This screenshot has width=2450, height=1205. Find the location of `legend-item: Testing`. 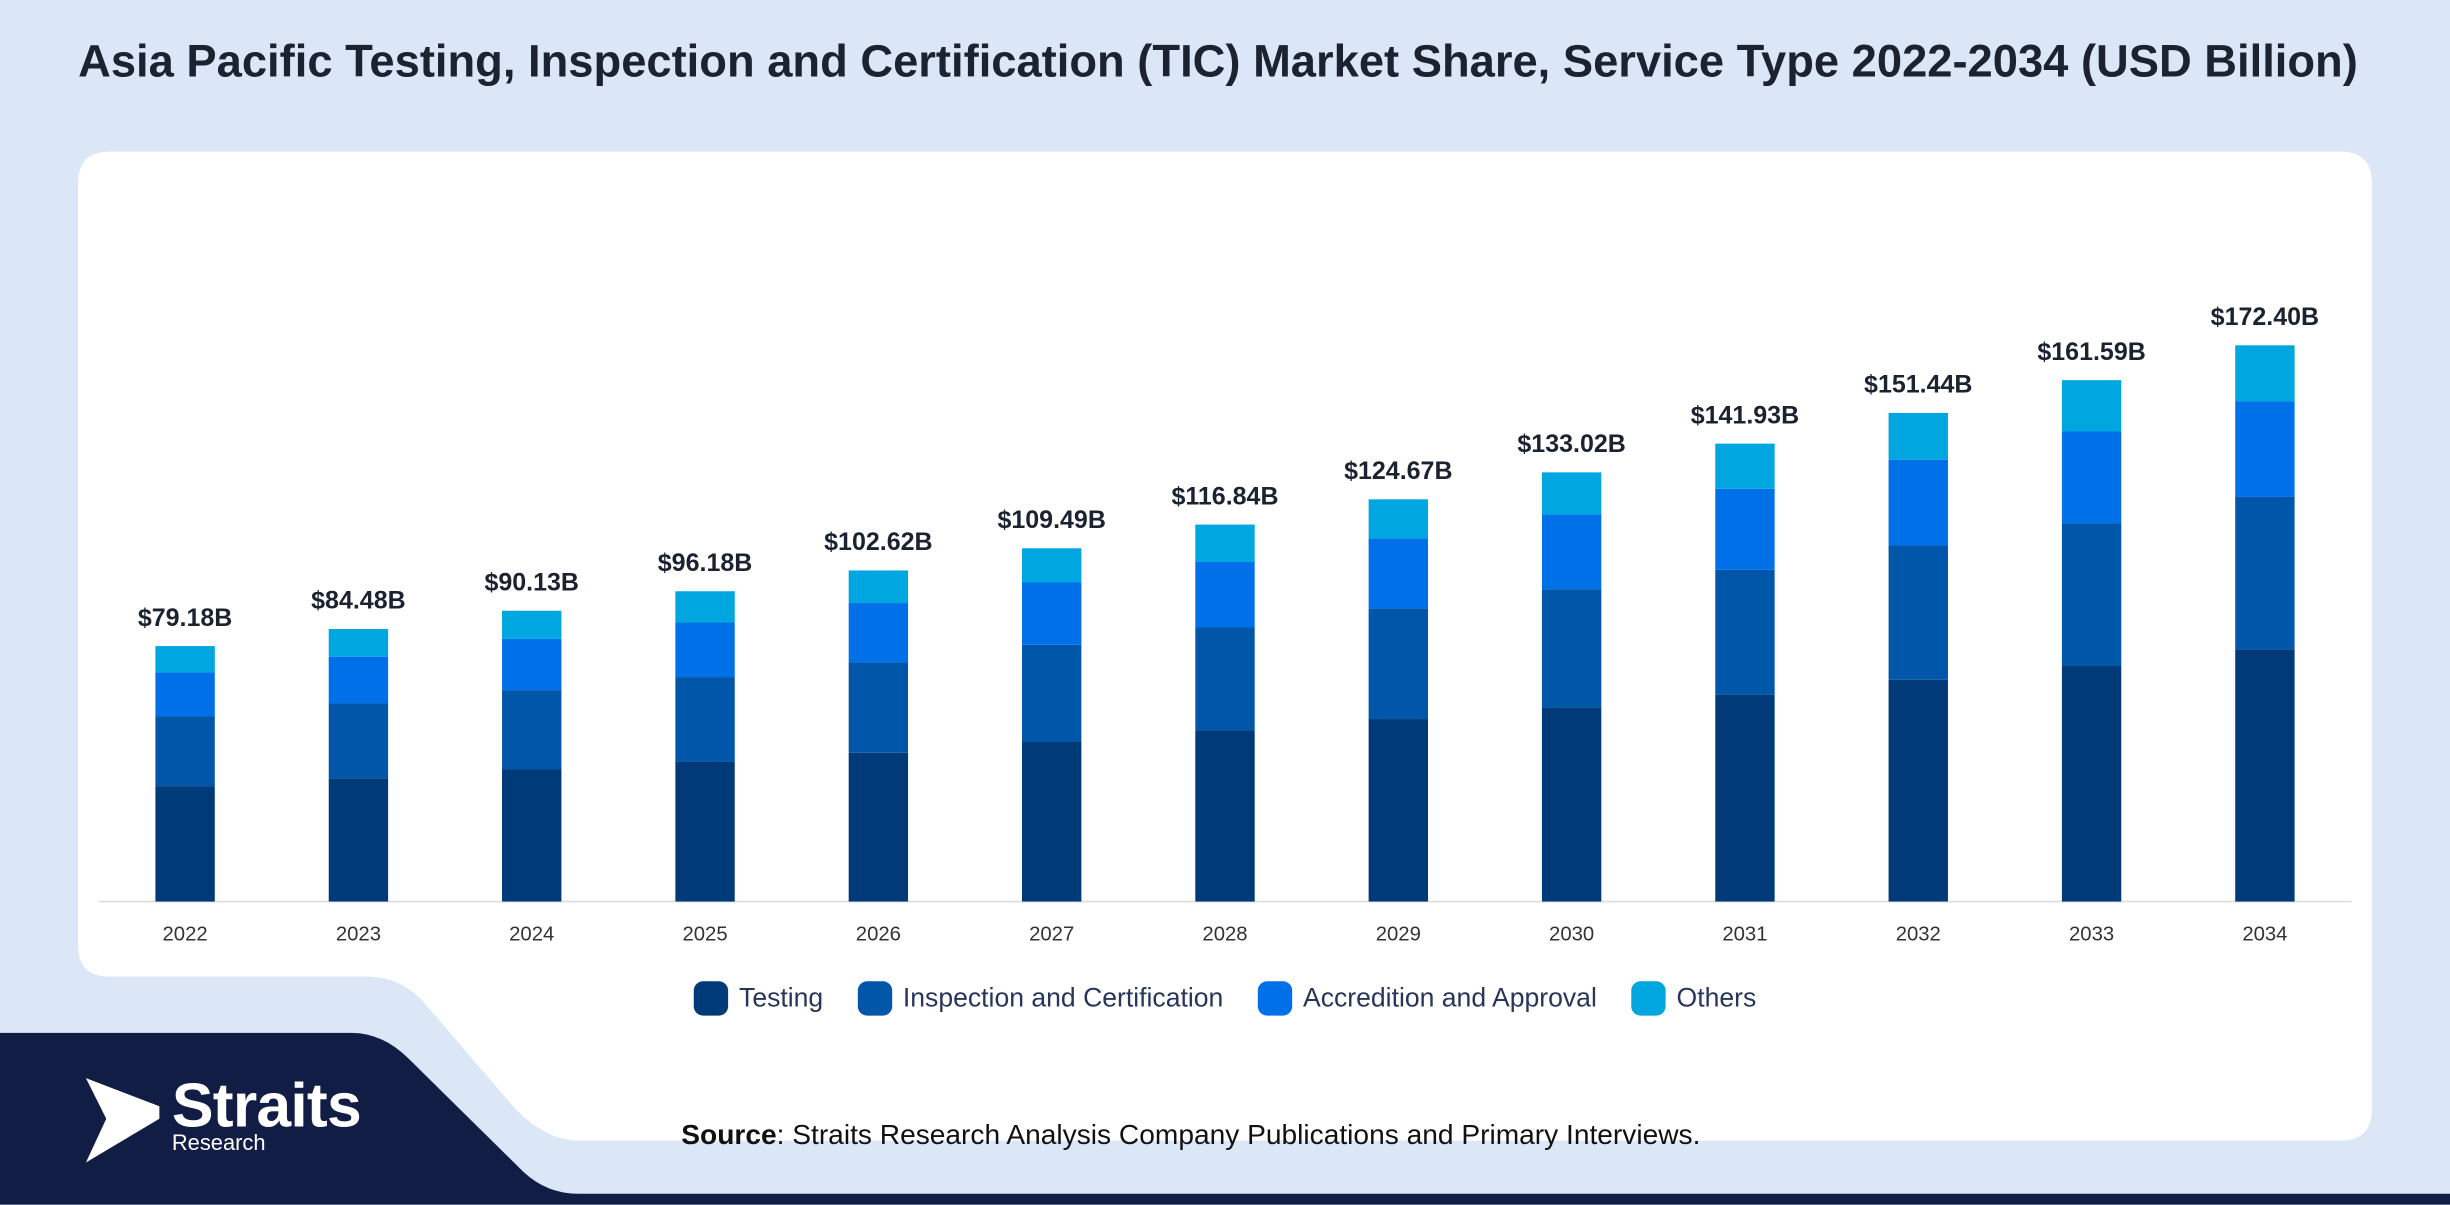

legend-item: Testing is located at coordinates (758, 998).